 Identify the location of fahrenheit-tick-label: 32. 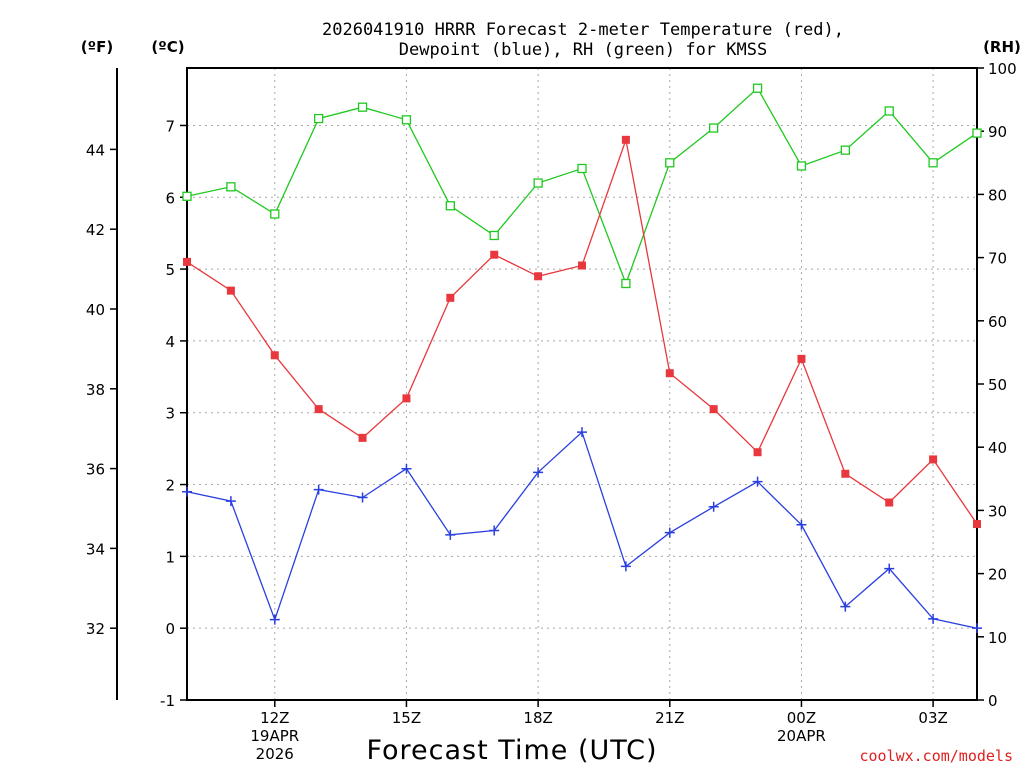
(95, 629).